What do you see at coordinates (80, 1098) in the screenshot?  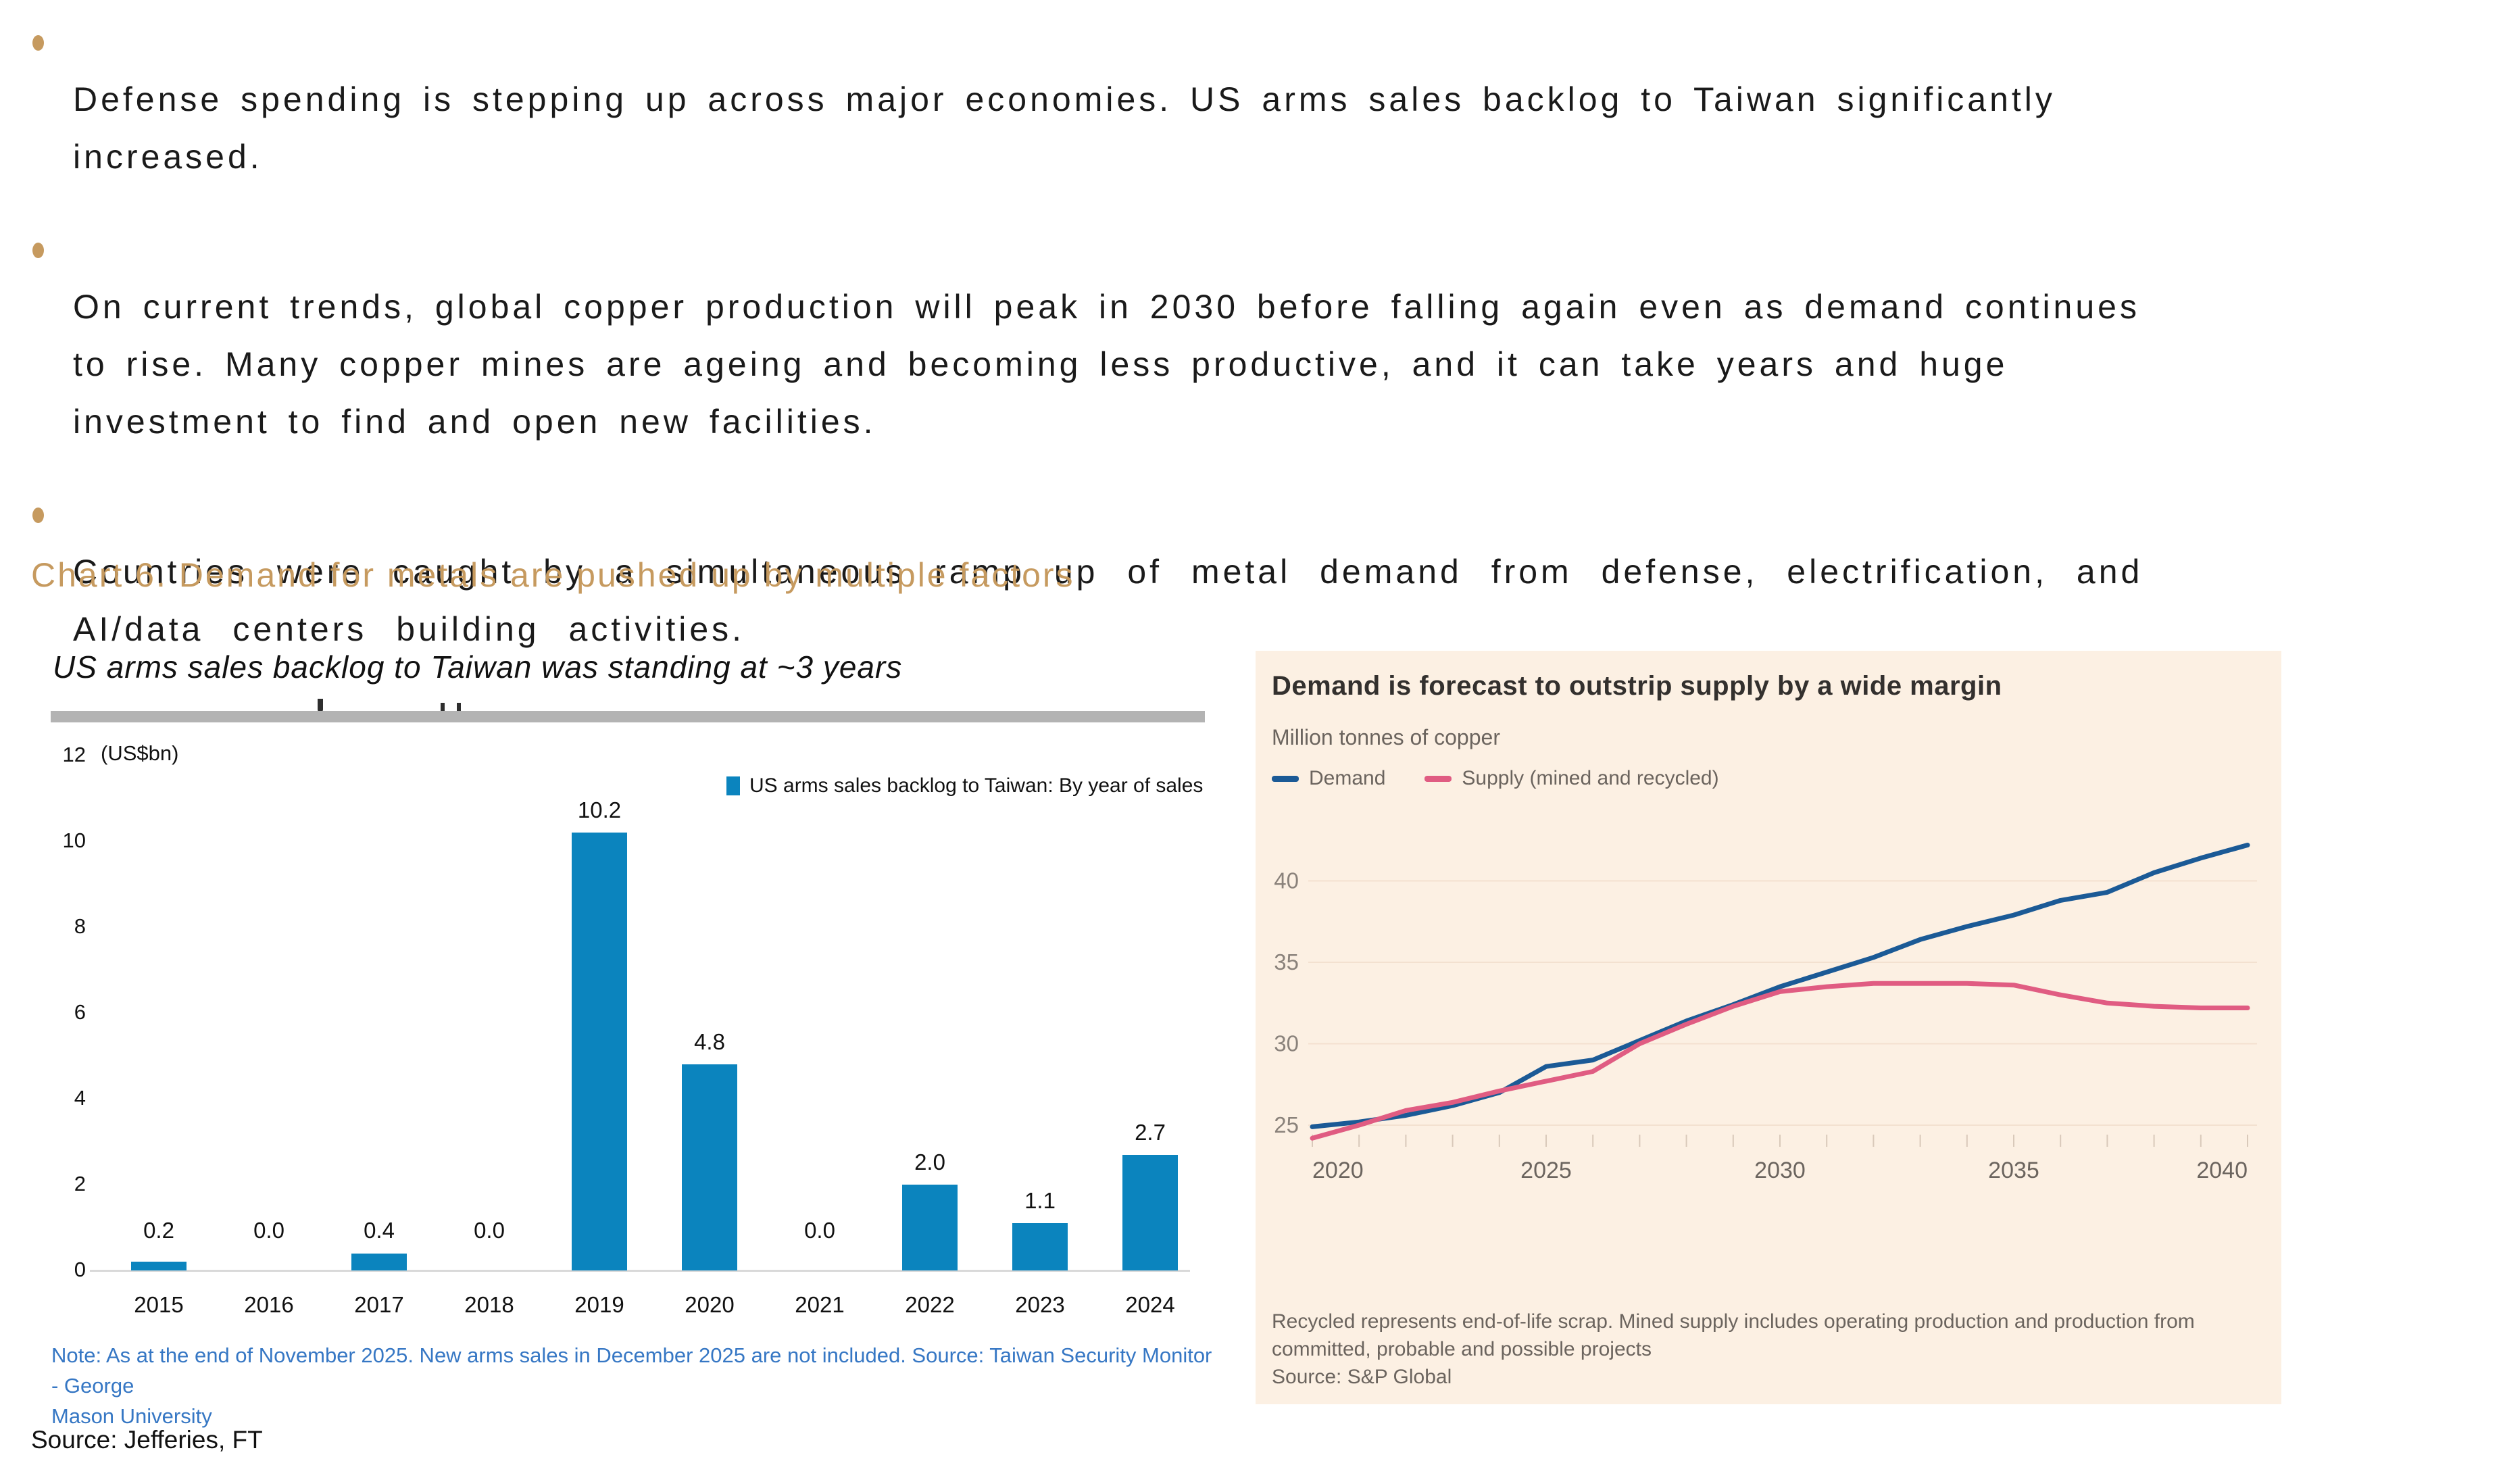 I see `y-tick-label: 4` at bounding box center [80, 1098].